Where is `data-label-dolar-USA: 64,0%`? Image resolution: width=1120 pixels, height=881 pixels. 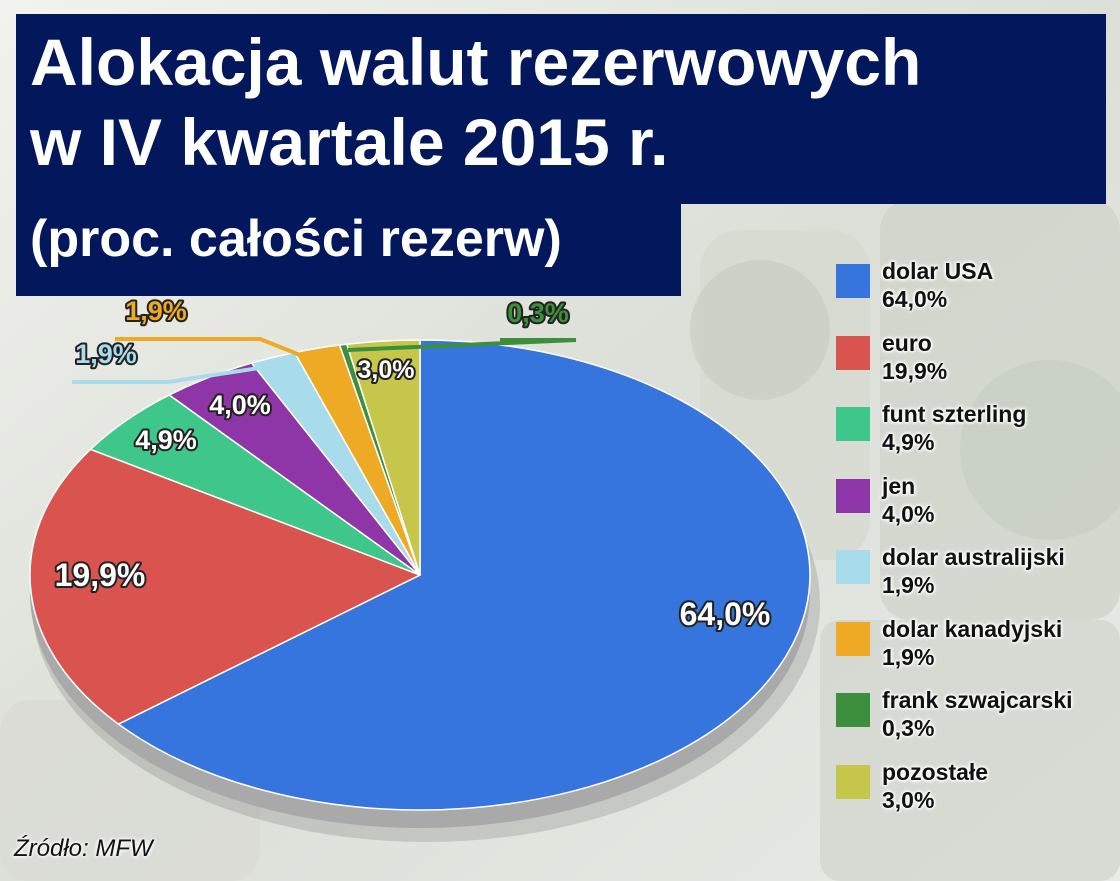 data-label-dolar-USA: 64,0% is located at coordinates (725, 614).